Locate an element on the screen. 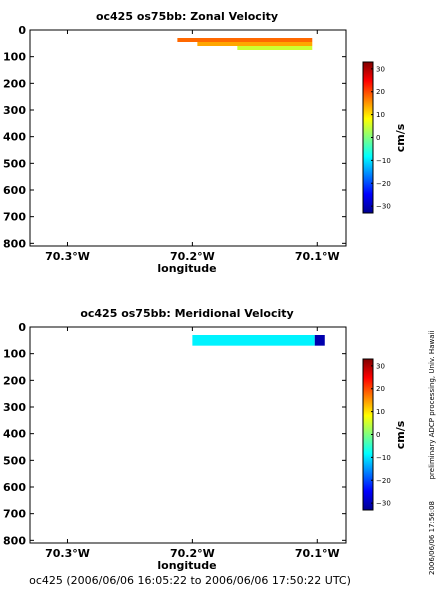 The image size is (445, 595). meridional-x-tick-label: 70.2°W is located at coordinates (192, 553).